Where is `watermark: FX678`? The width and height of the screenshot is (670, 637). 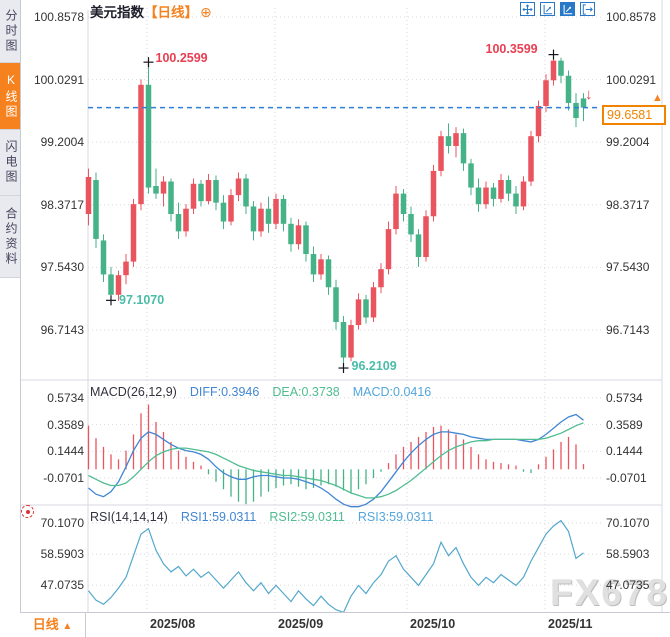 watermark: FX678 is located at coordinates (610, 592).